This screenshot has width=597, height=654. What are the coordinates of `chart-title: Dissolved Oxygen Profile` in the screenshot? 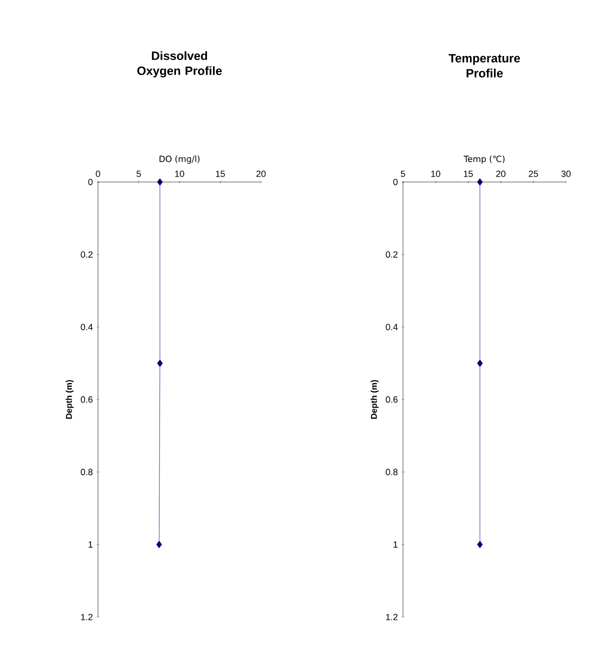 It's located at (179, 64).